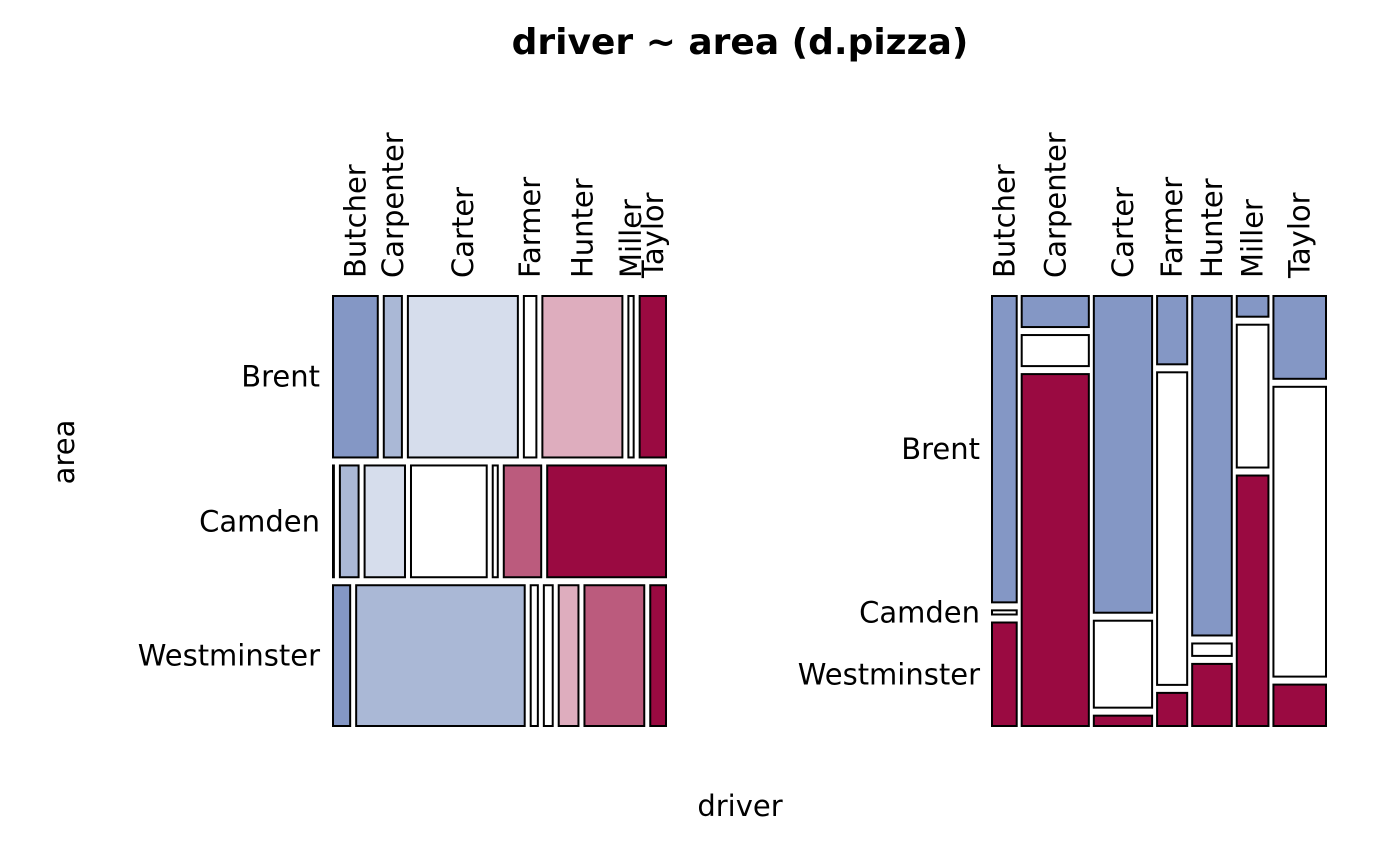  What do you see at coordinates (1253, 238) in the screenshot?
I see `right-column-label-miller: Miller` at bounding box center [1253, 238].